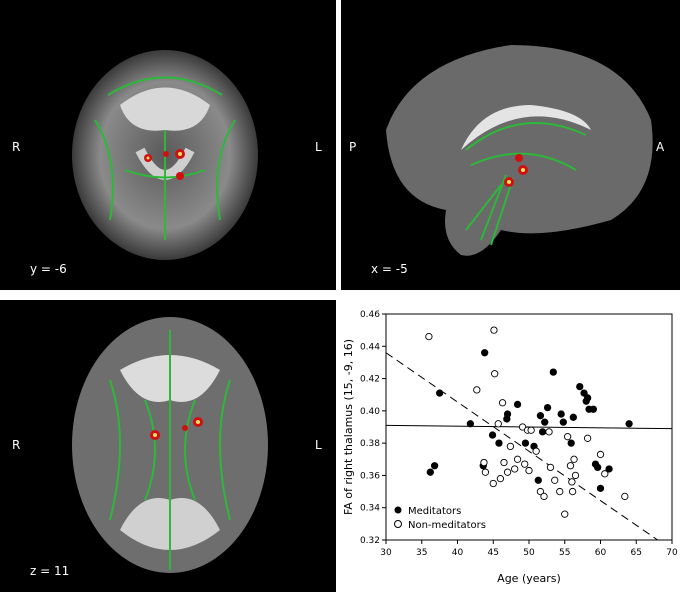 The height and width of the screenshot is (592, 680). I want to click on x-tick-label: 30, so click(386, 553).